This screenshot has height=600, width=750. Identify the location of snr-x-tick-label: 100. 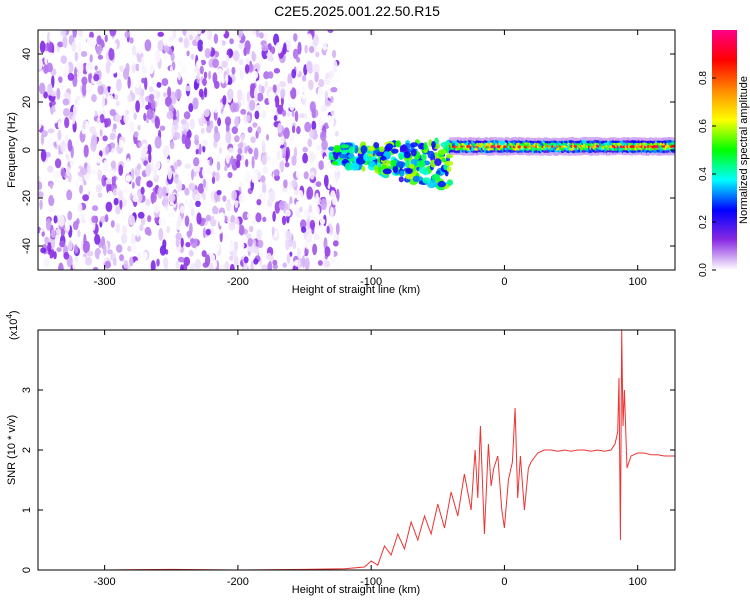
(638, 582).